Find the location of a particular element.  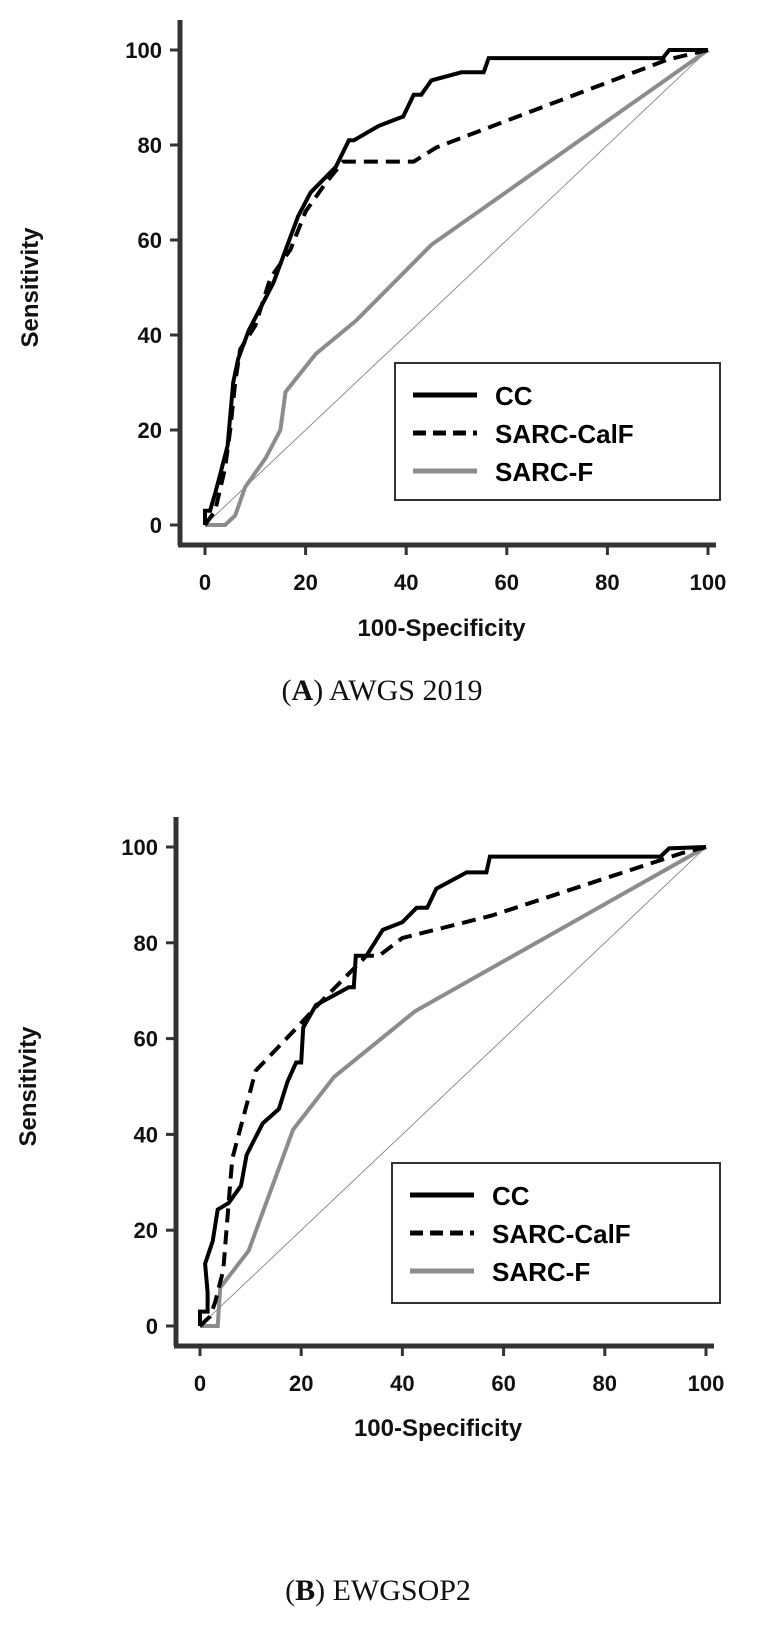

panel-letter: B is located at coordinates (305, 1590).